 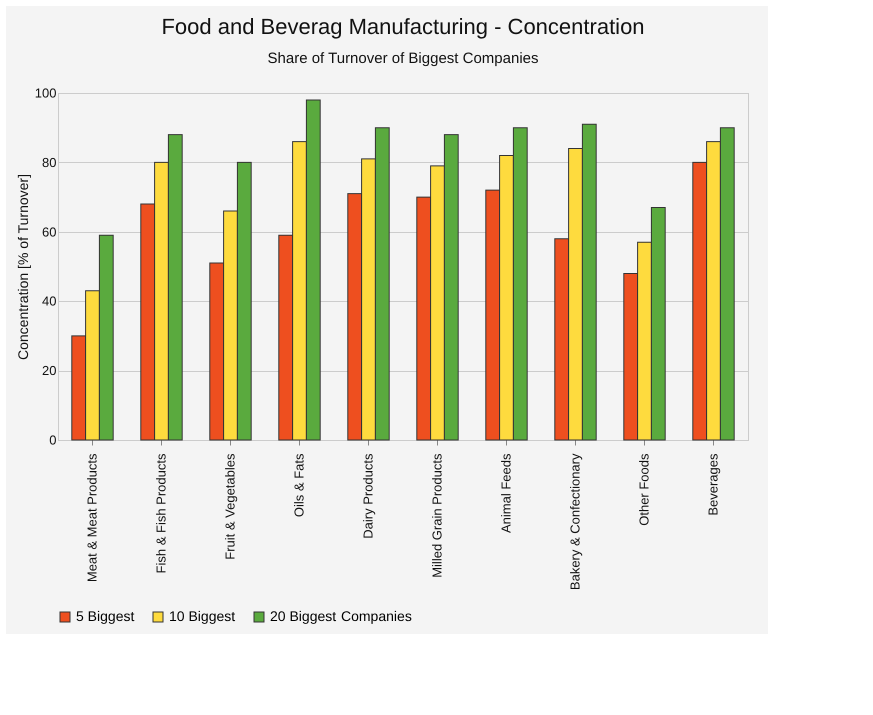 I want to click on x-tick-label: Meat & Meat Products, so click(x=92, y=517).